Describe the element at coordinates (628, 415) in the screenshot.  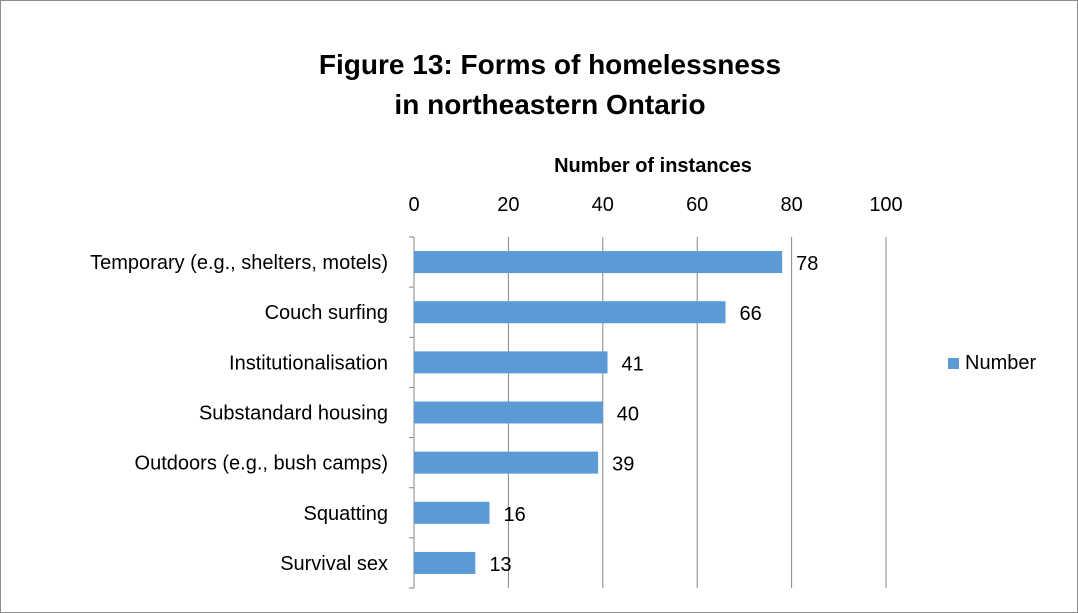
I see `data-label: 40` at that location.